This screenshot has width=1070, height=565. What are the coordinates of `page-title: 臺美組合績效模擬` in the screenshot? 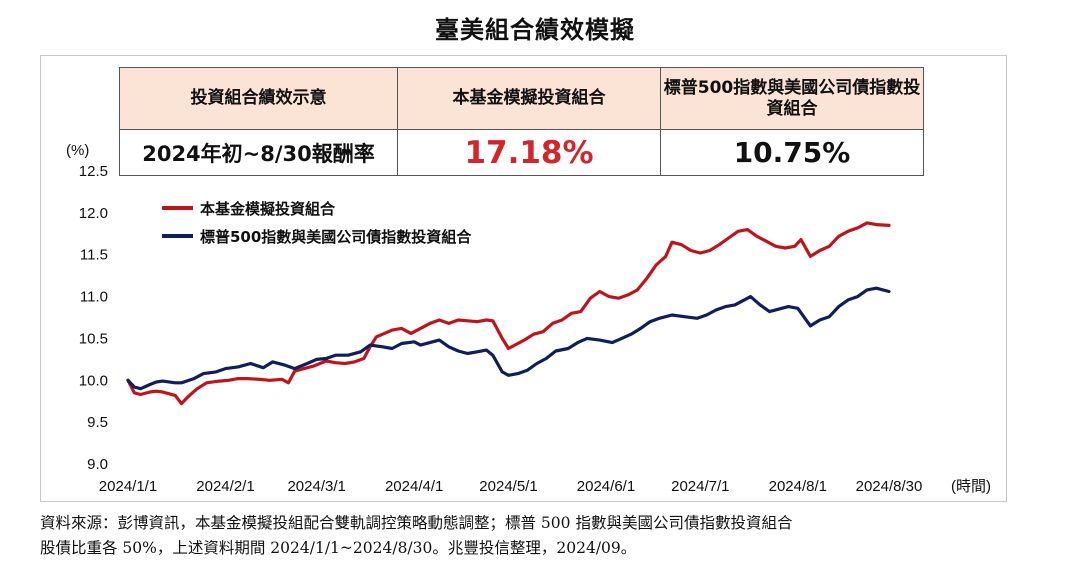 It's located at (535, 29).